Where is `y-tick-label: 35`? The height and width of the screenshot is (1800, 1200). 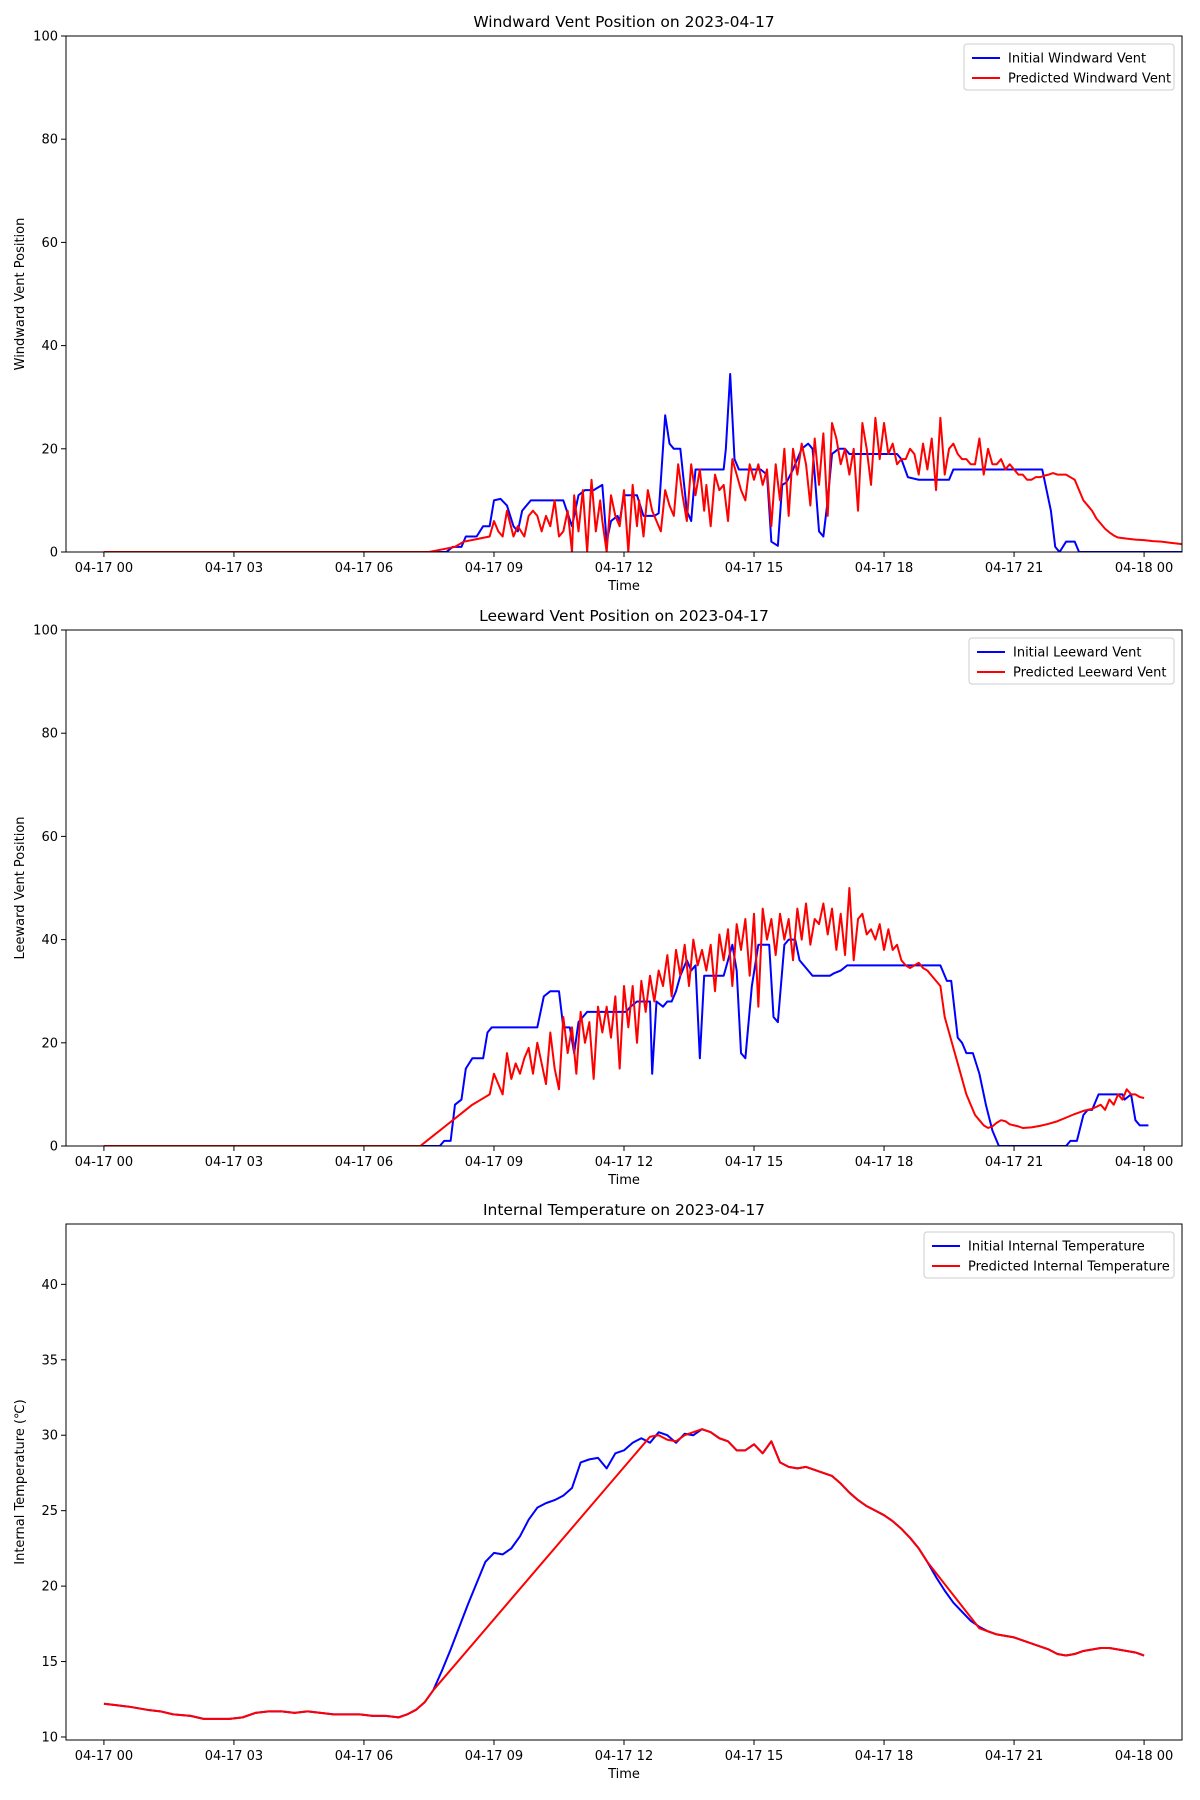
y-tick-label: 35 is located at coordinates (49, 1360).